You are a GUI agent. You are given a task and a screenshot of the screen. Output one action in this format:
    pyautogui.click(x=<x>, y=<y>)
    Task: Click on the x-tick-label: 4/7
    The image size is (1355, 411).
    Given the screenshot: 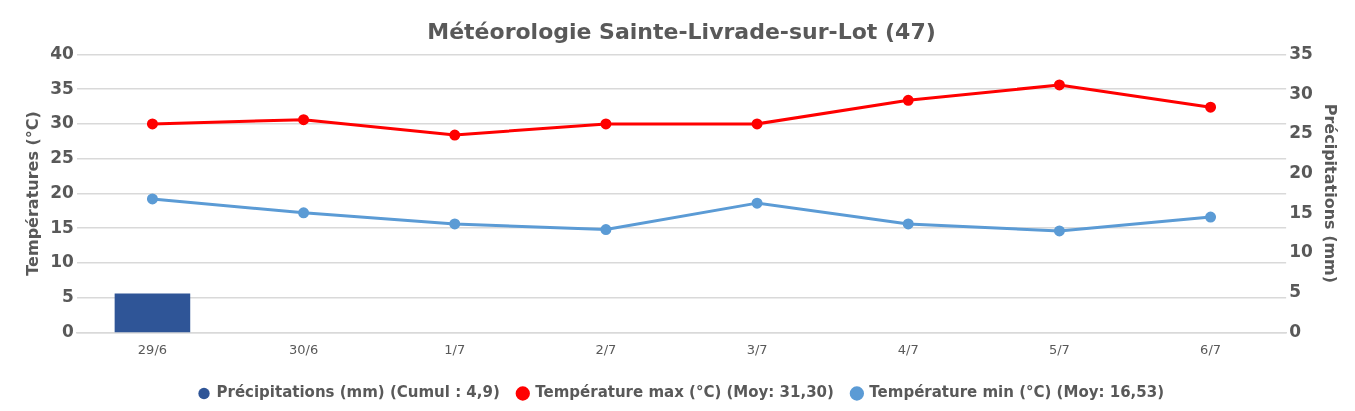 What is the action you would take?
    pyautogui.click(x=908, y=349)
    